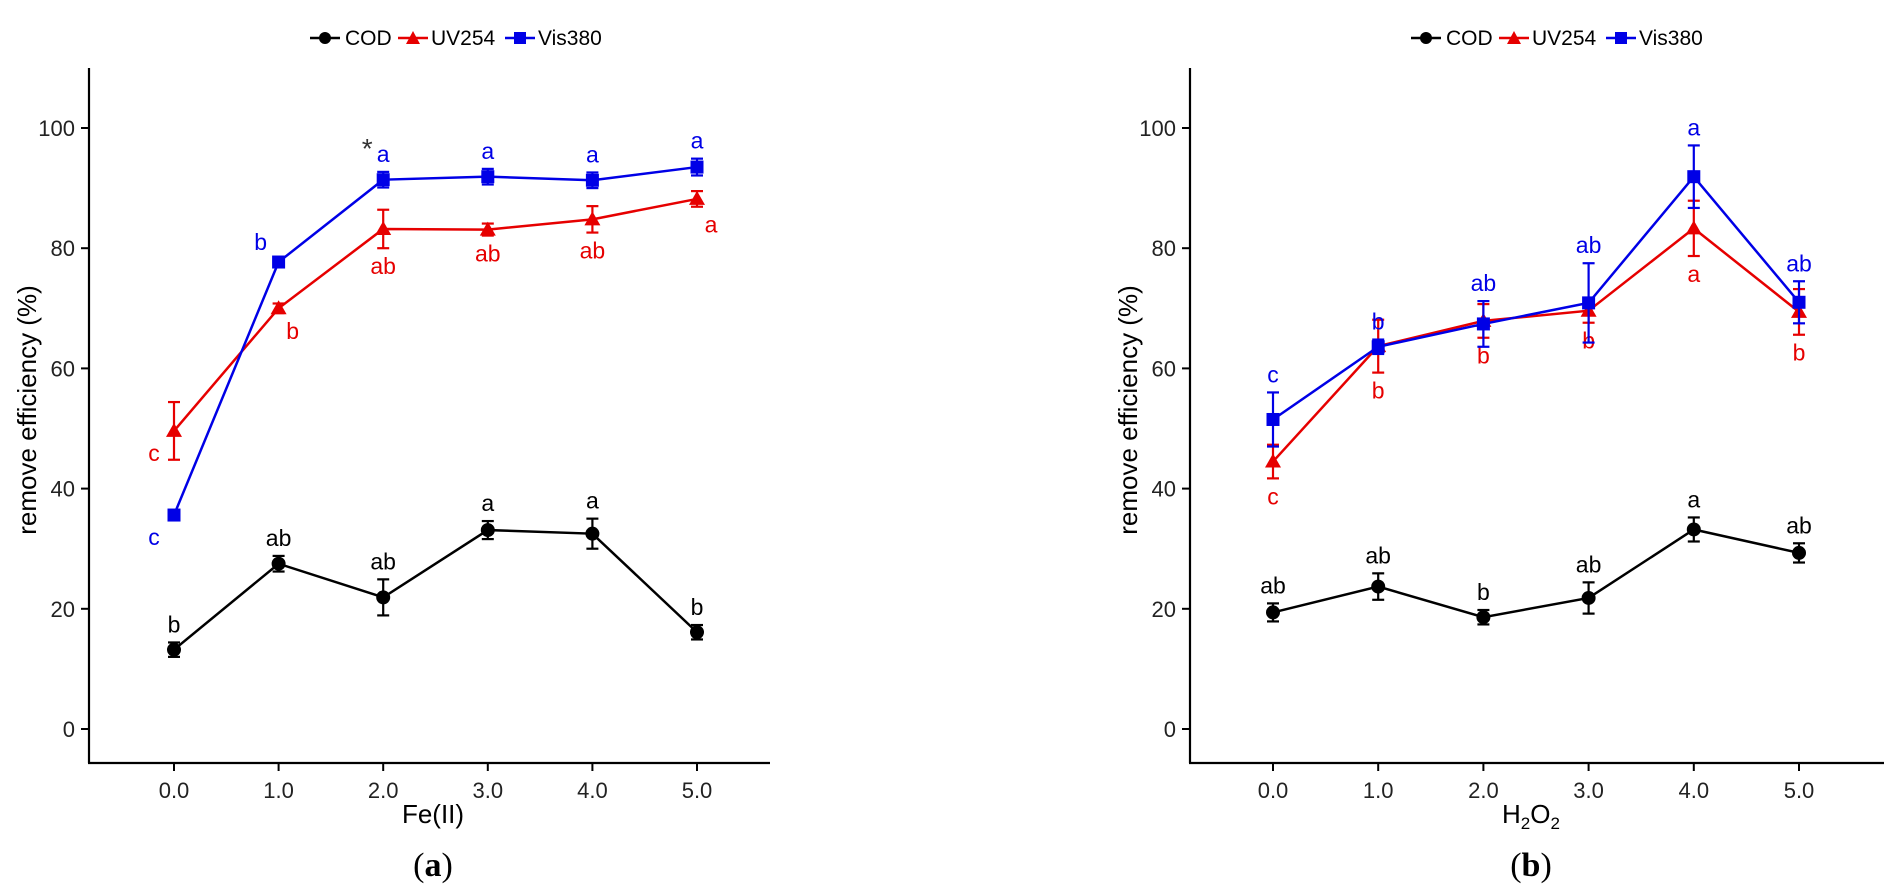 The width and height of the screenshot is (1891, 891). I want to click on y-tick-label: 0, so click(1170, 729).